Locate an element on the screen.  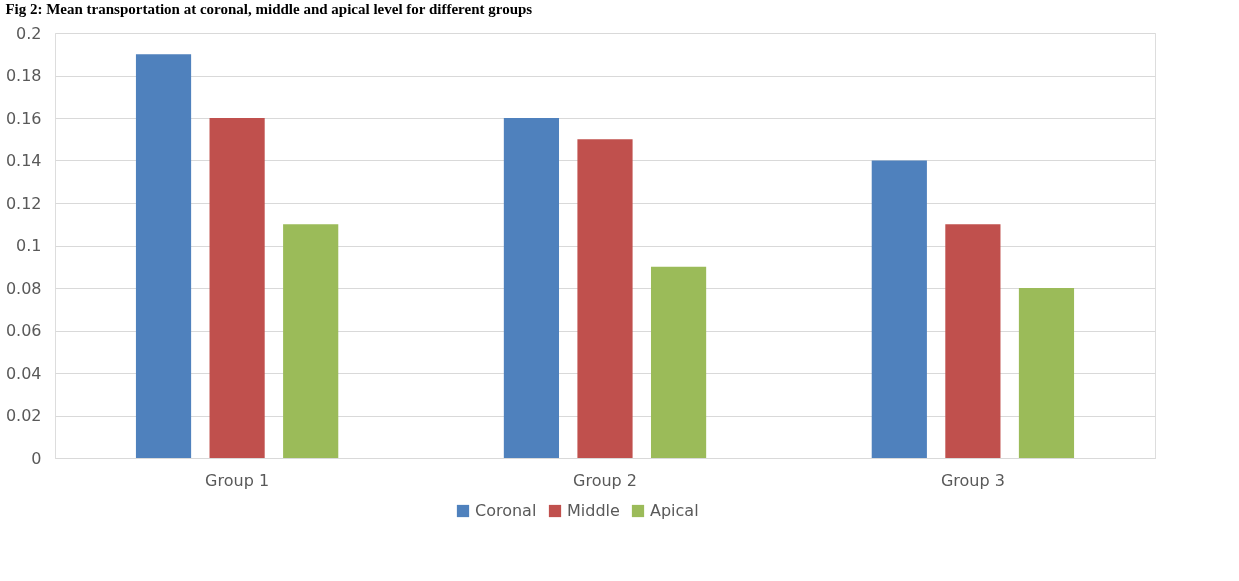
y-tick-label: 0.04 is located at coordinates (23, 373).